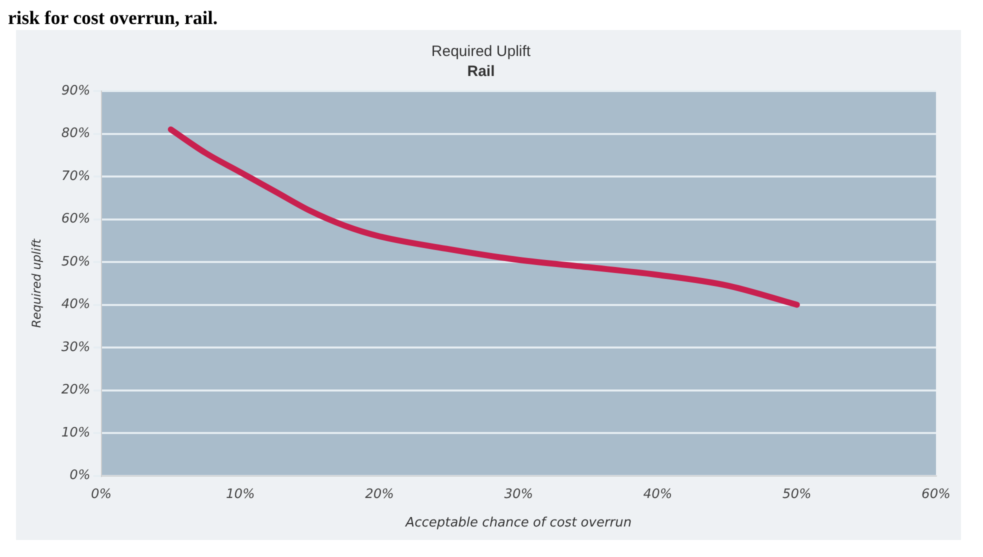 The image size is (983, 557). I want to click on chart-subtitle: Rail, so click(481, 71).